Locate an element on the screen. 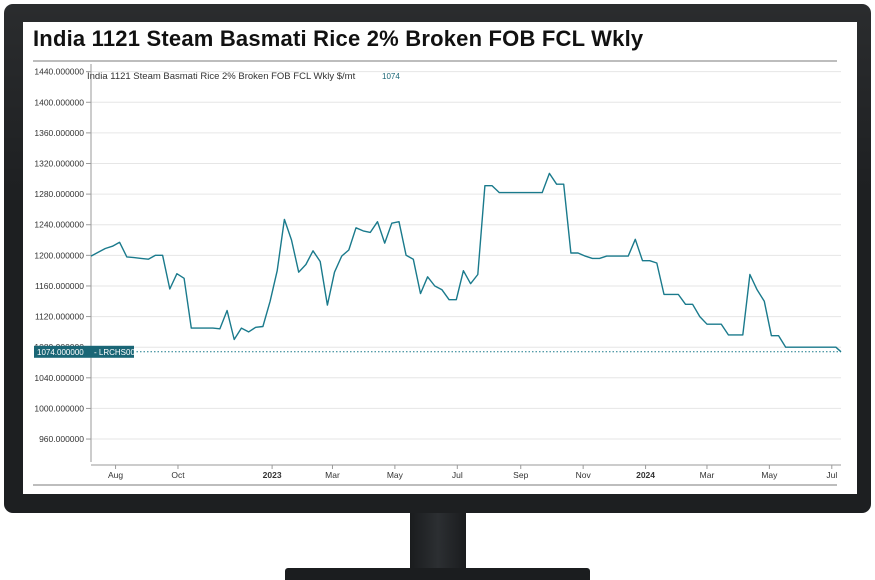  x-tick-label: Aug is located at coordinates (115, 475).